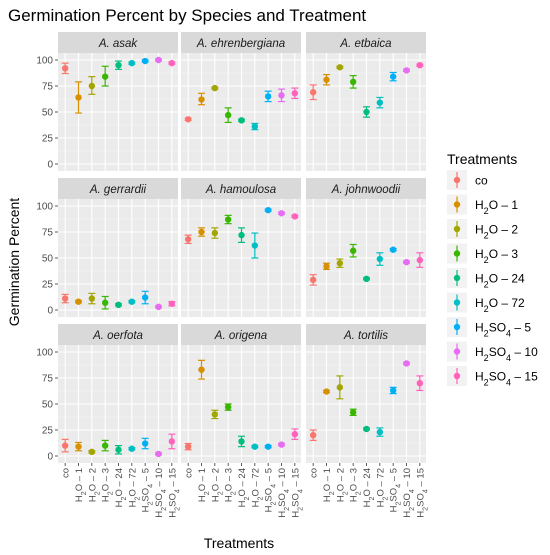 This screenshot has height=555, width=550. Describe the element at coordinates (239, 543) in the screenshot. I see `x-axis-title: Treatments` at that location.